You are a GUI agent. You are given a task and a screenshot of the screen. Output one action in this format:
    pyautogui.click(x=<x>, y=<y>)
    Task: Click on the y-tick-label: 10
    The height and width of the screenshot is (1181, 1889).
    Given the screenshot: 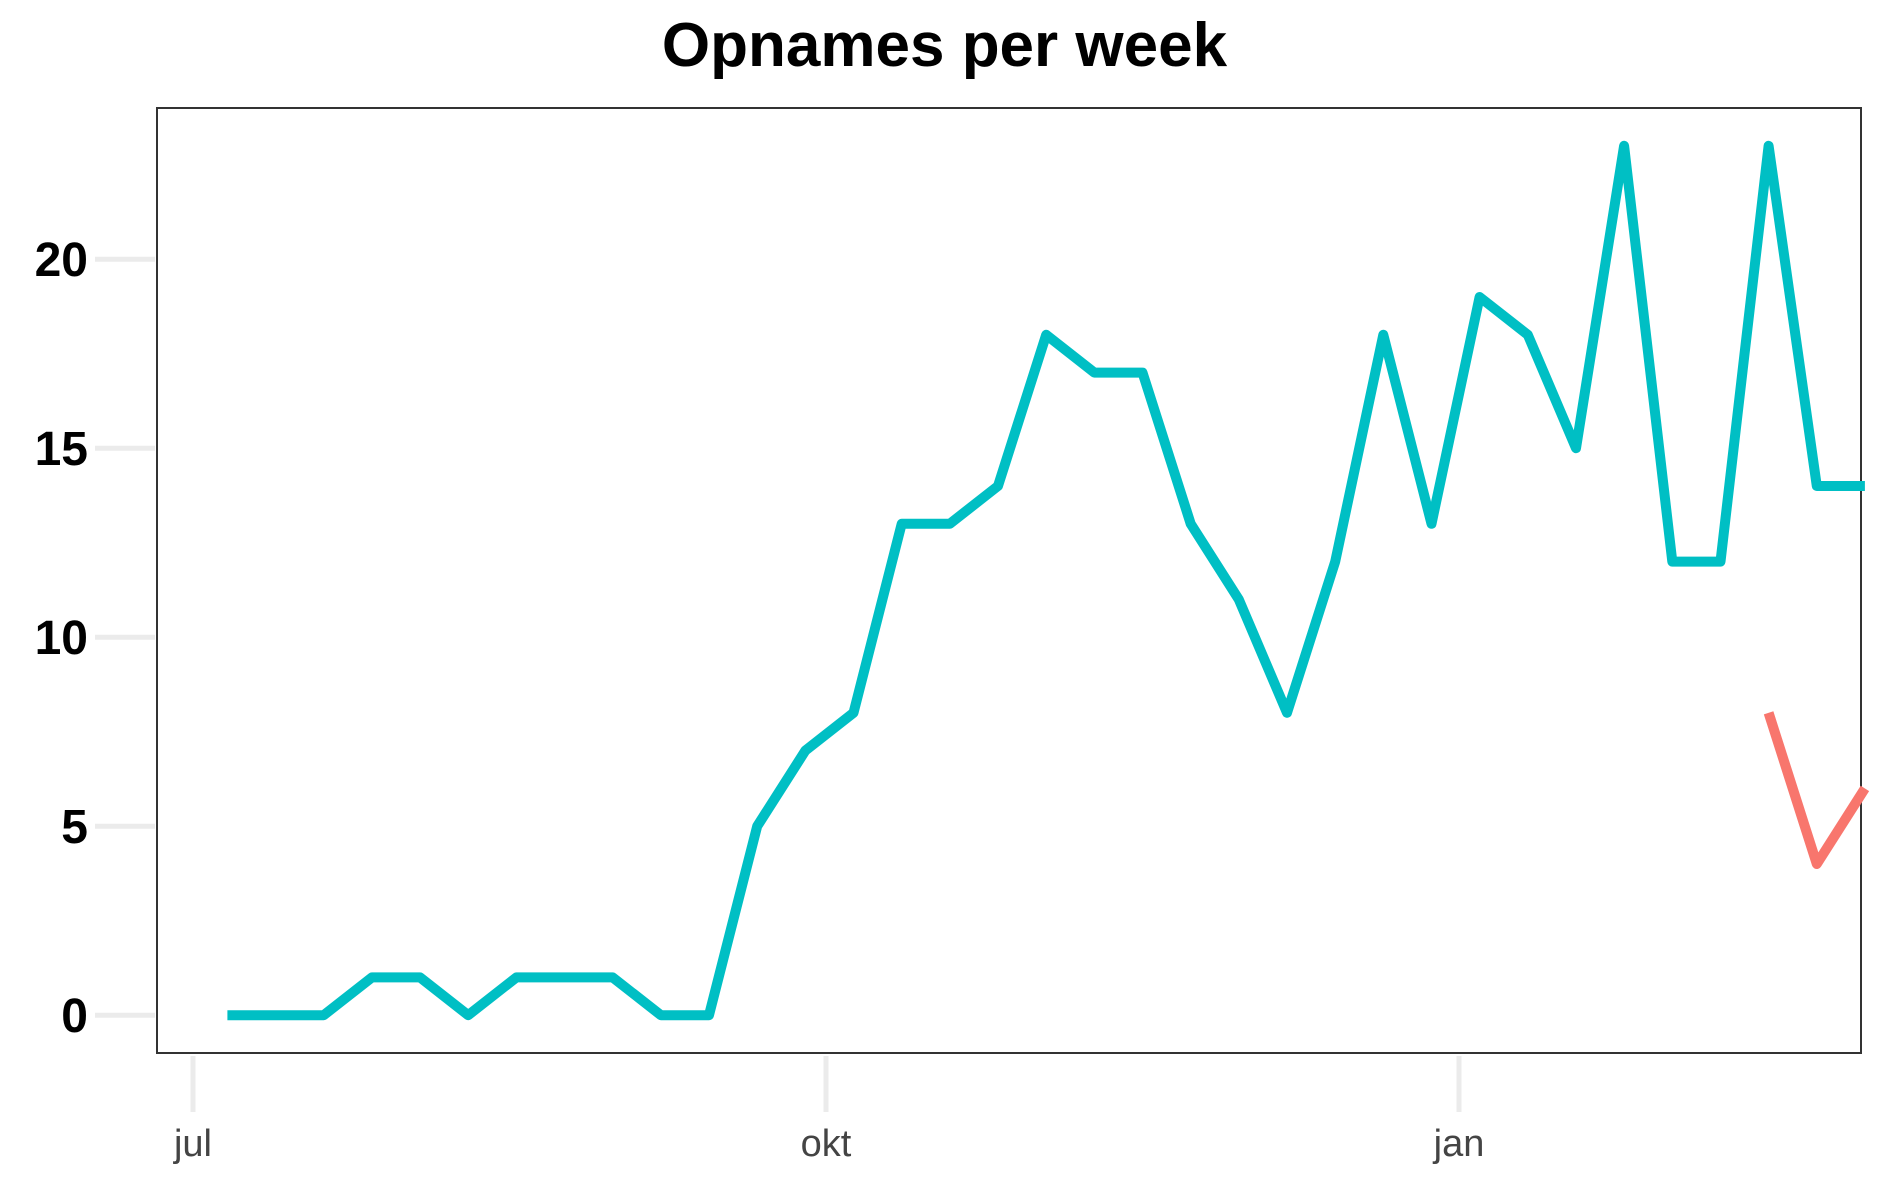 What is the action you would take?
    pyautogui.click(x=61, y=638)
    